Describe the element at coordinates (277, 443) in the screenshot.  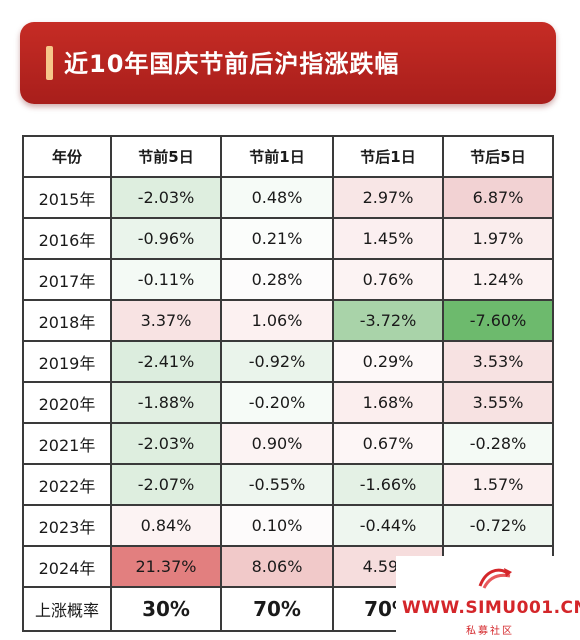
I see `return-cell: 0.90%` at that location.